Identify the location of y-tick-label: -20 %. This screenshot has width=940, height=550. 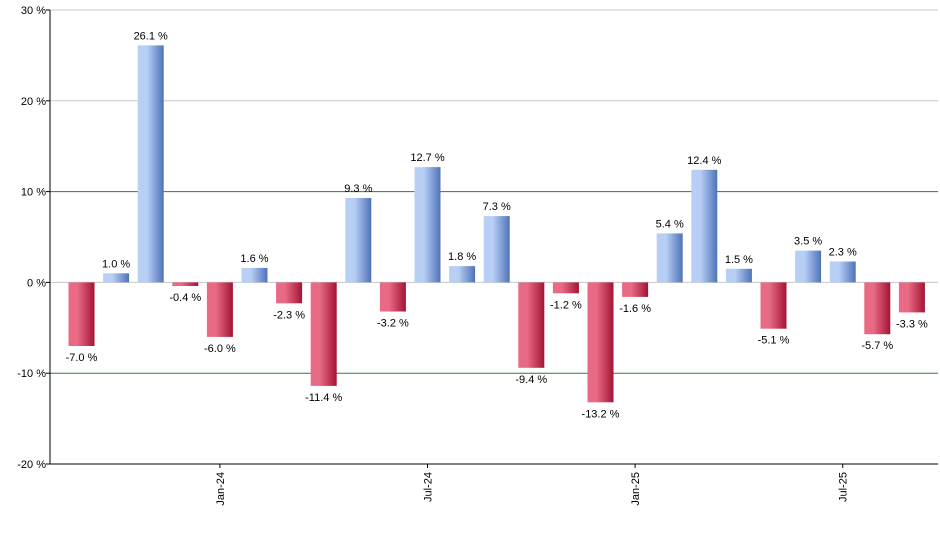
(31, 465).